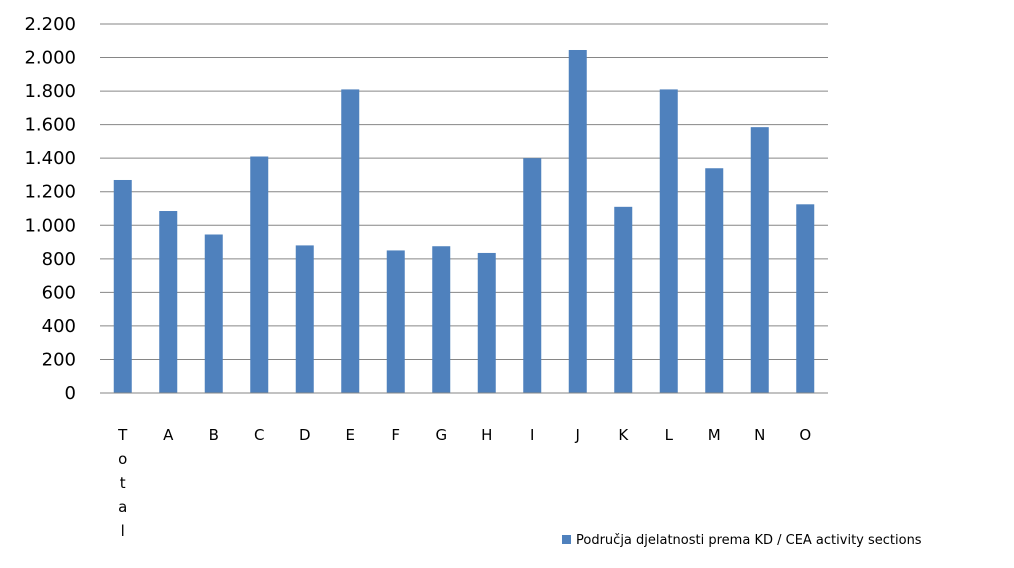 This screenshot has height=568, width=1014. I want to click on y-tick-label: 600, so click(59, 292).